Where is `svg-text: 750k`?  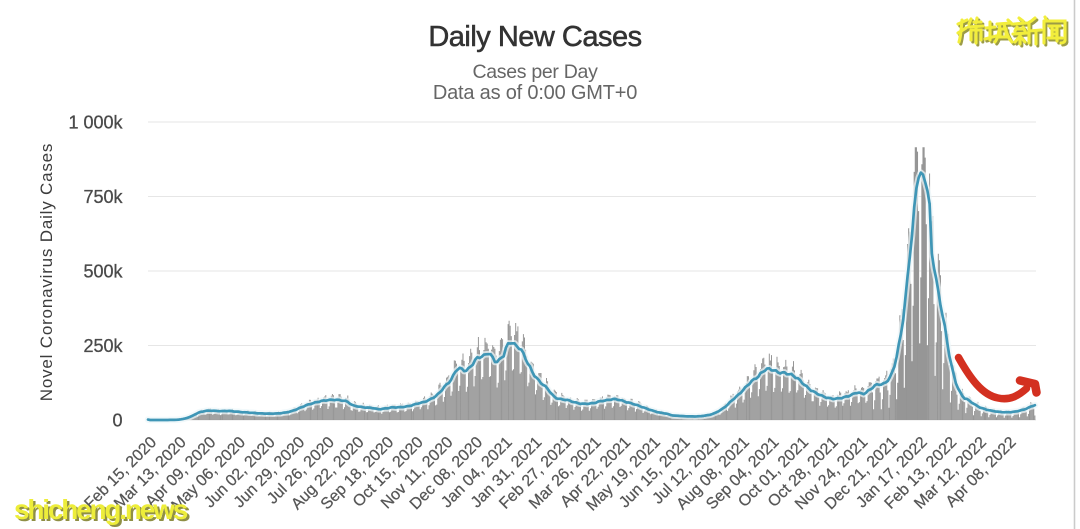 svg-text: 750k is located at coordinates (103, 197).